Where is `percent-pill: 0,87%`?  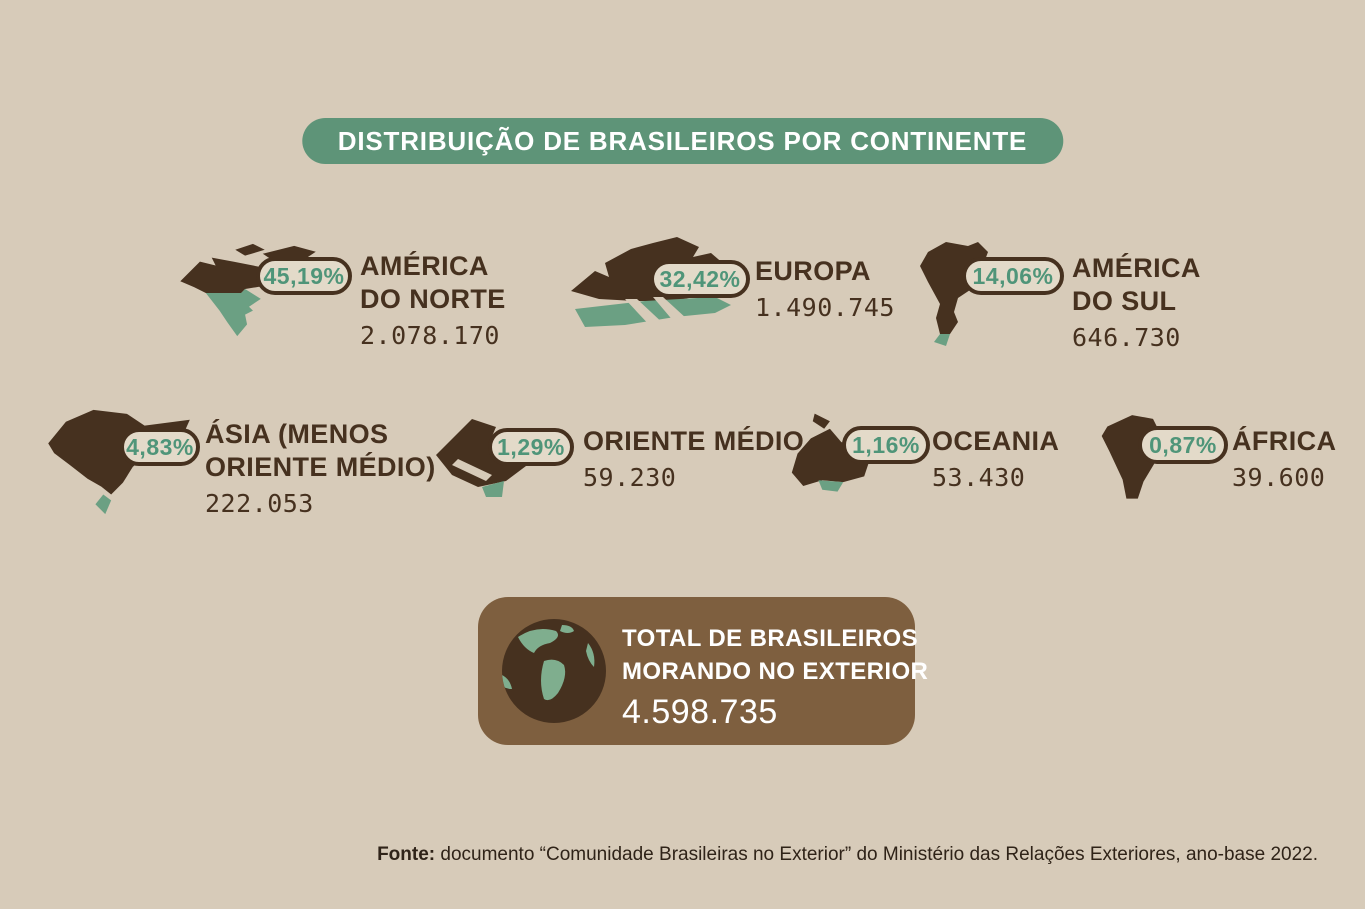
percent-pill: 0,87% is located at coordinates (1183, 445).